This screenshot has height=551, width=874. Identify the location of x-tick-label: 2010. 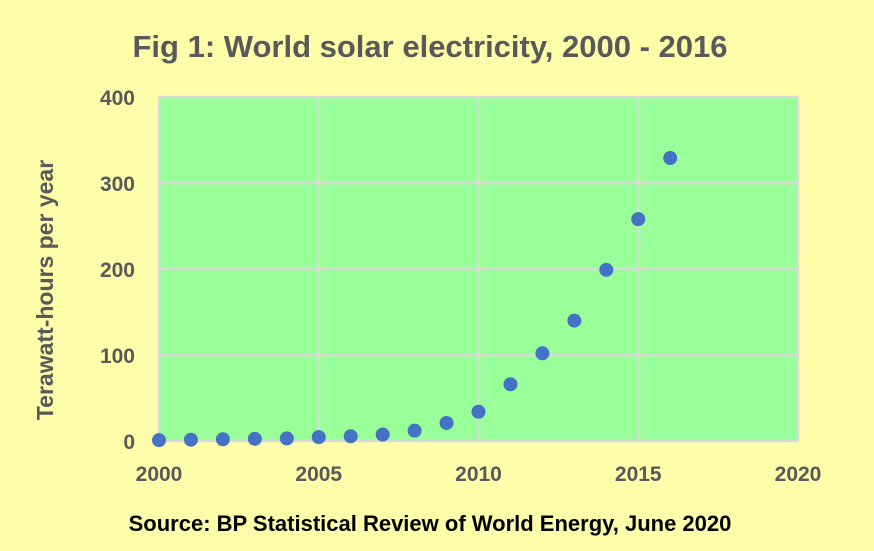
(478, 474).